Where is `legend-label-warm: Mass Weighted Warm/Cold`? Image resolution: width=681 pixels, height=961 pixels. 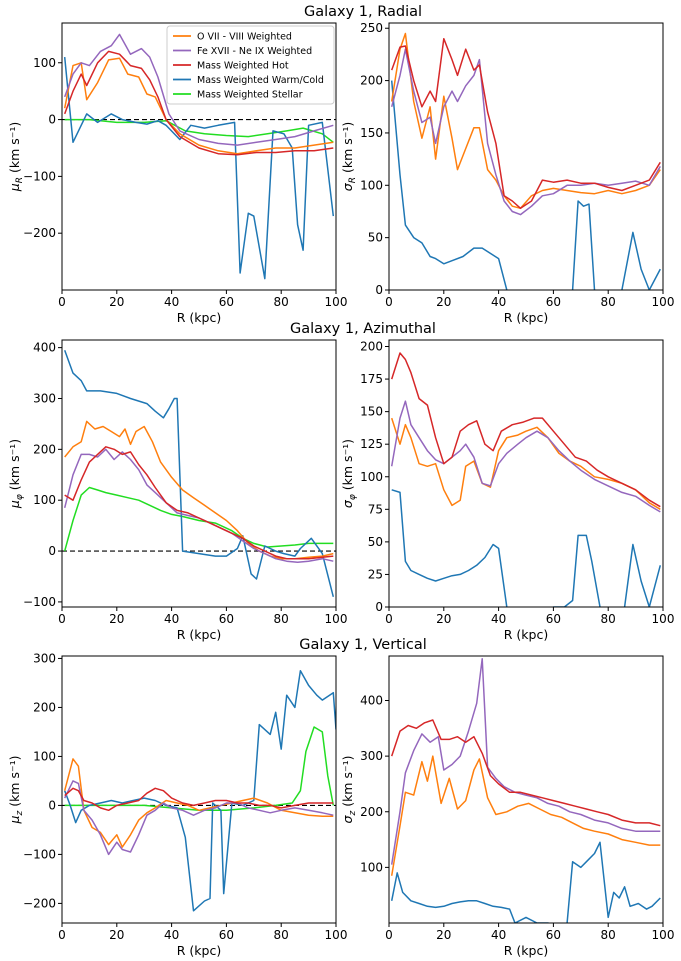 legend-label-warm: Mass Weighted Warm/Cold is located at coordinates (260, 80).